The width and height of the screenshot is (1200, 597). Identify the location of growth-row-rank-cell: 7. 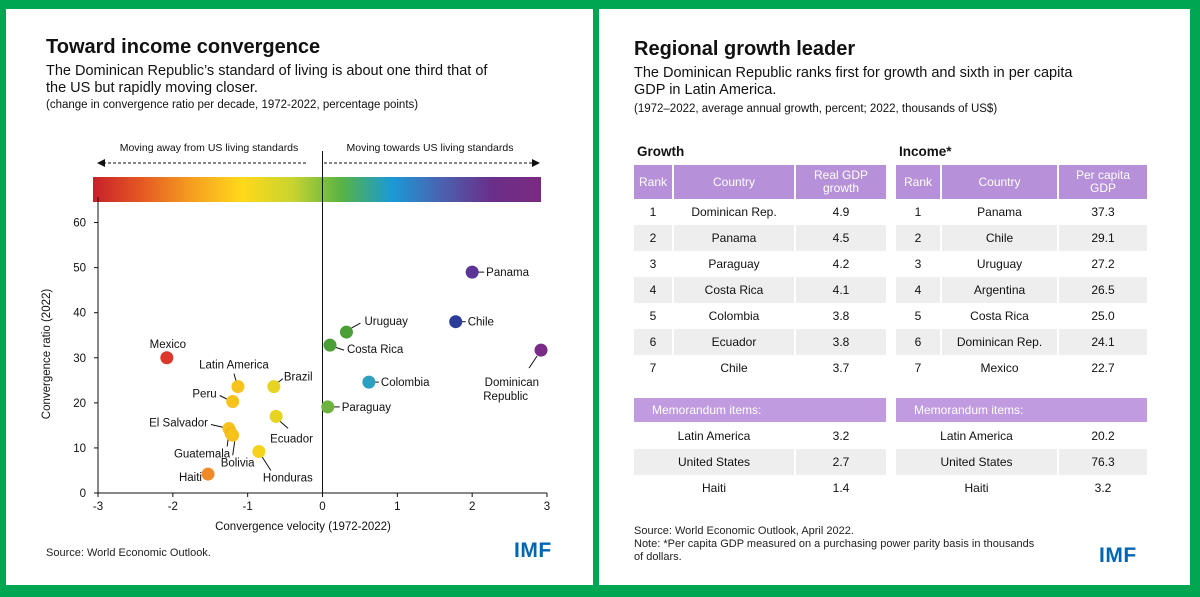
(654, 368).